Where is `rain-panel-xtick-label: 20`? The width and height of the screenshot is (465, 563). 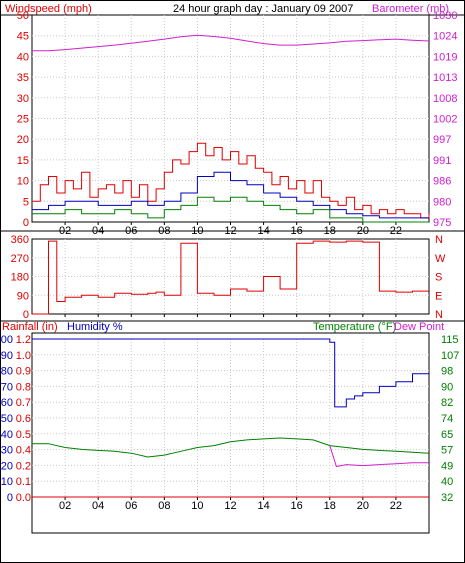
rain-panel-xtick-label: 20 is located at coordinates (363, 506).